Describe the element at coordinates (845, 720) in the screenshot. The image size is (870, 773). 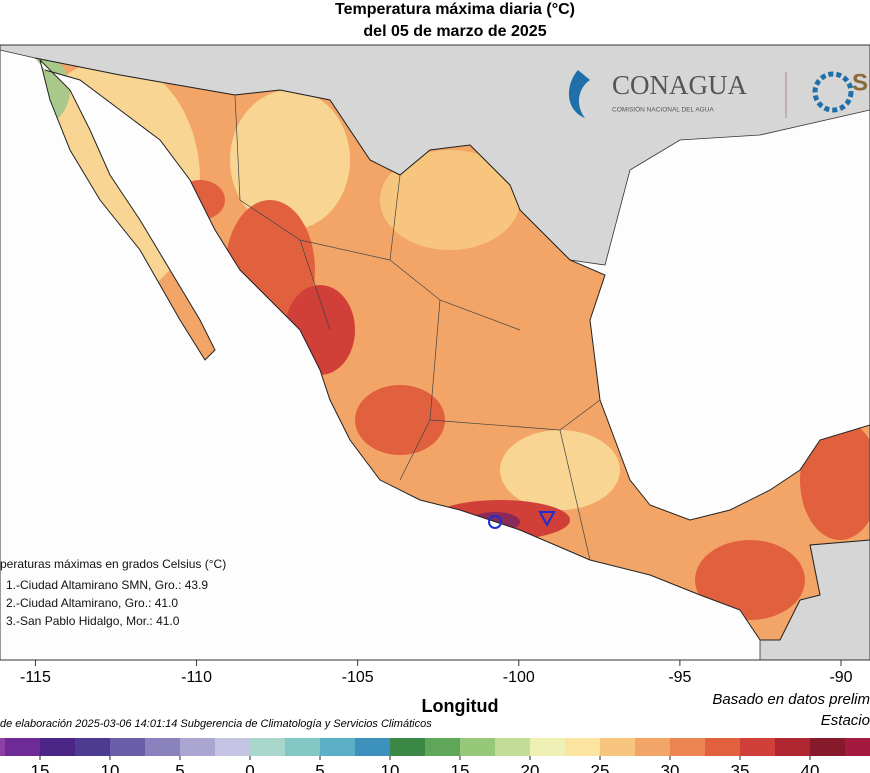
I see `note: Estacio` at that location.